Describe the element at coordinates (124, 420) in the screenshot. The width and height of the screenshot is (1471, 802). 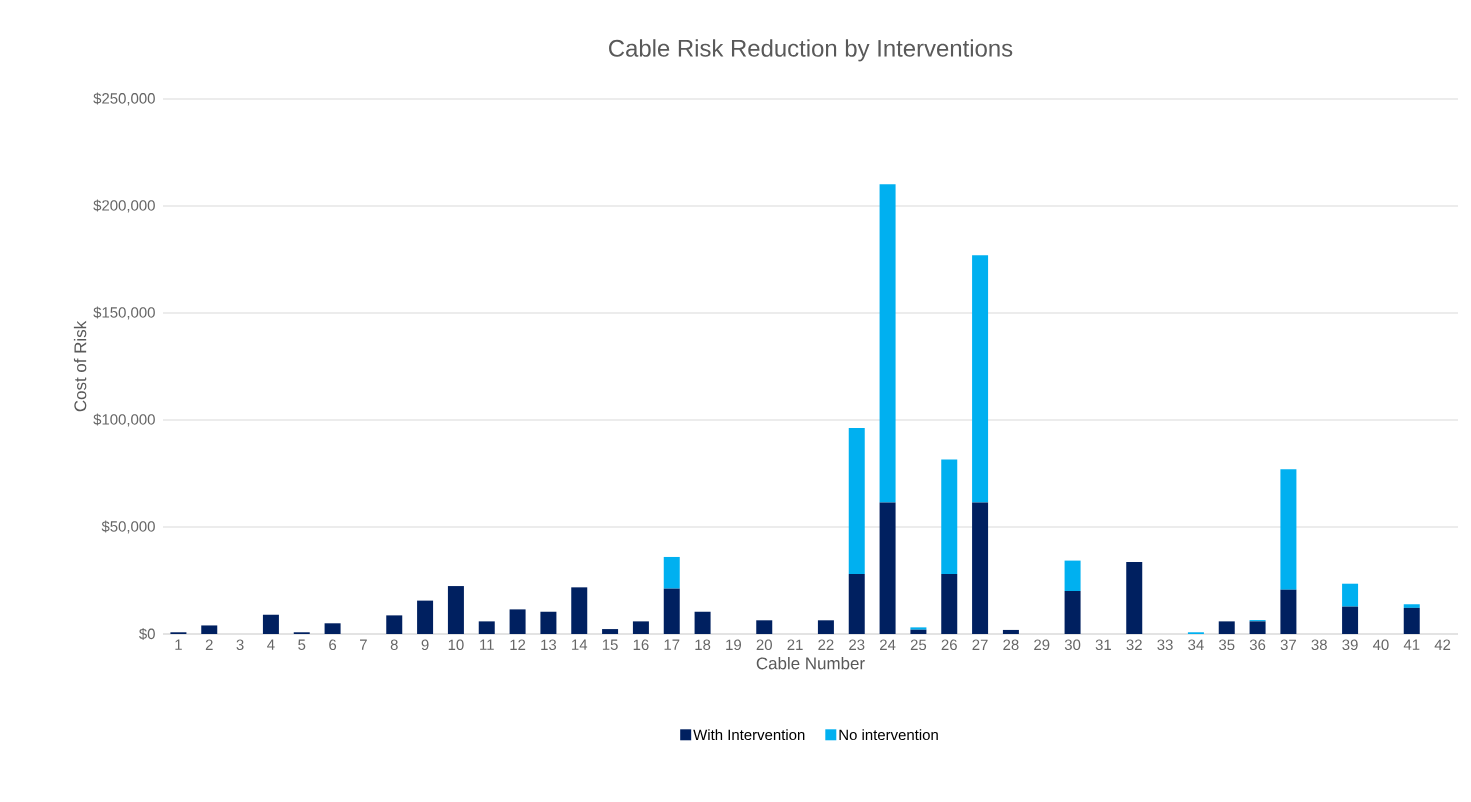
I see `y-tick-label: $100,000` at that location.